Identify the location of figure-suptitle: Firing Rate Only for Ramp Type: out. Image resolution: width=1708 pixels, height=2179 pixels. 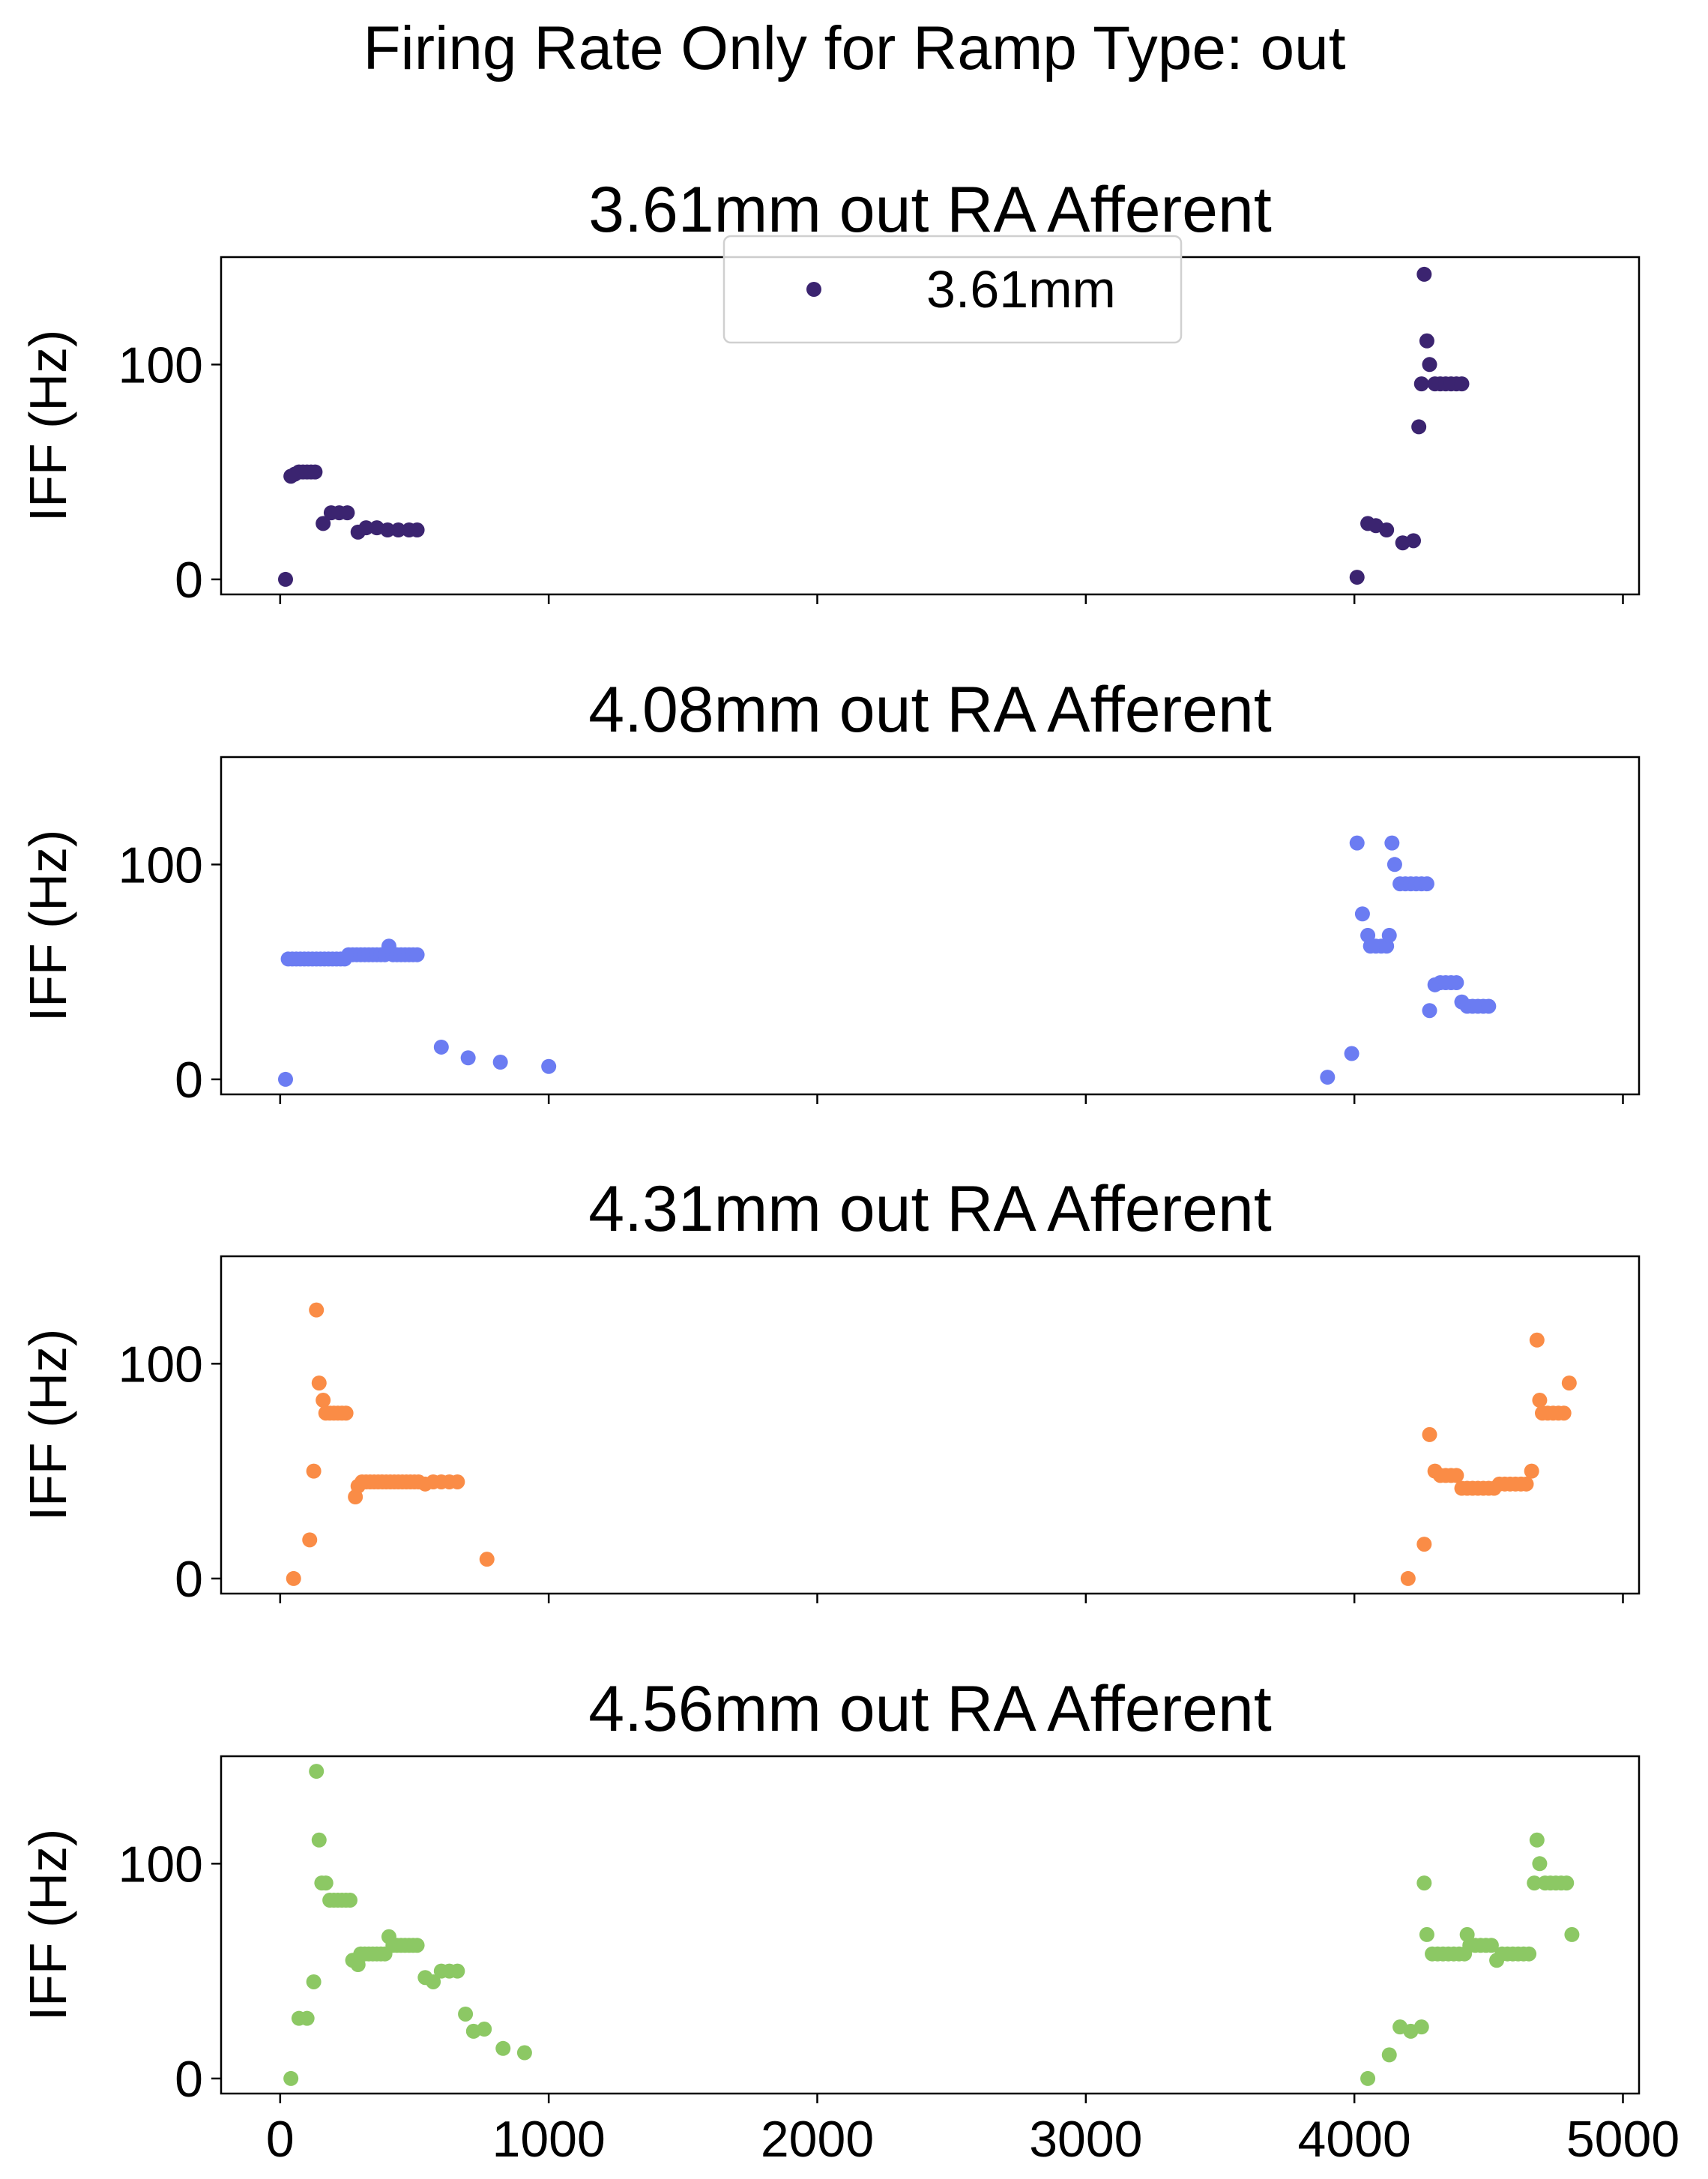
(854, 48).